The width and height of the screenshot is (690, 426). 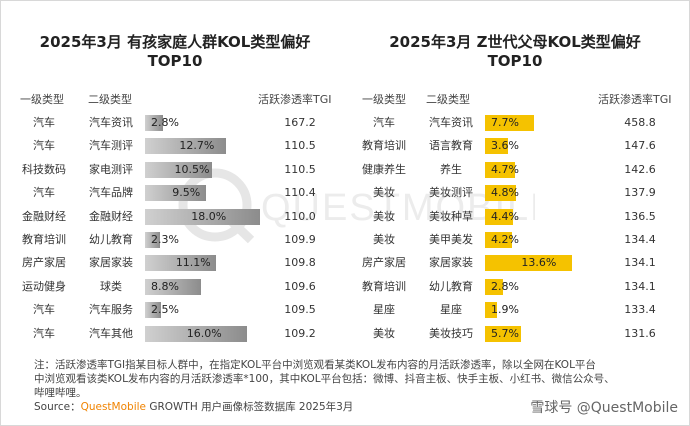 What do you see at coordinates (451, 263) in the screenshot?
I see `secondary-type-label: 家居家装` at bounding box center [451, 263].